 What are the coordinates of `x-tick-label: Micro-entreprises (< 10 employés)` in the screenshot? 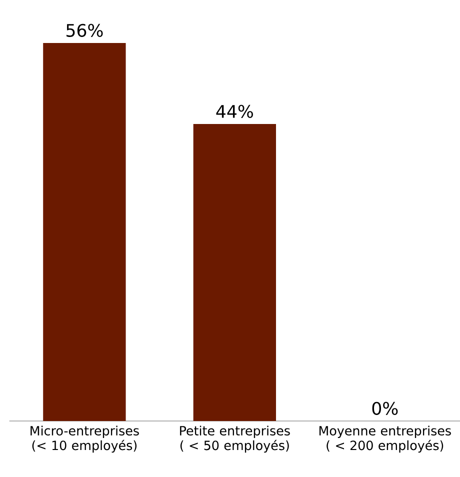 It's located at (84, 439).